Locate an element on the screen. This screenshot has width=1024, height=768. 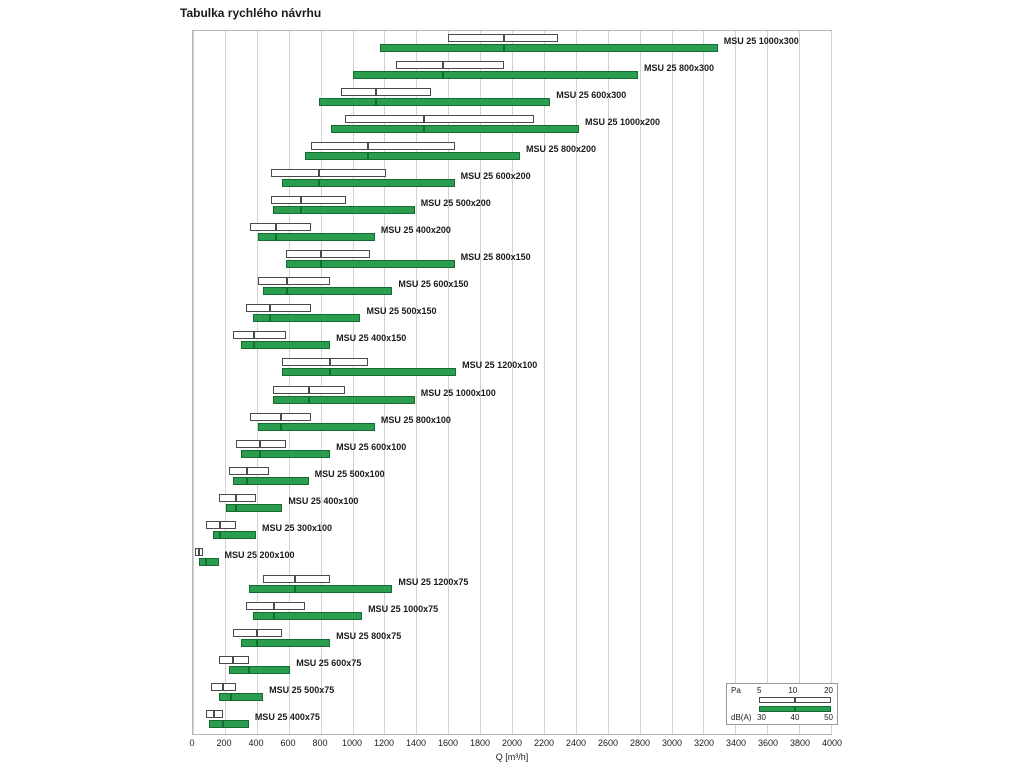
bar-label: MSU 25 800x75 is located at coordinates (369, 635).